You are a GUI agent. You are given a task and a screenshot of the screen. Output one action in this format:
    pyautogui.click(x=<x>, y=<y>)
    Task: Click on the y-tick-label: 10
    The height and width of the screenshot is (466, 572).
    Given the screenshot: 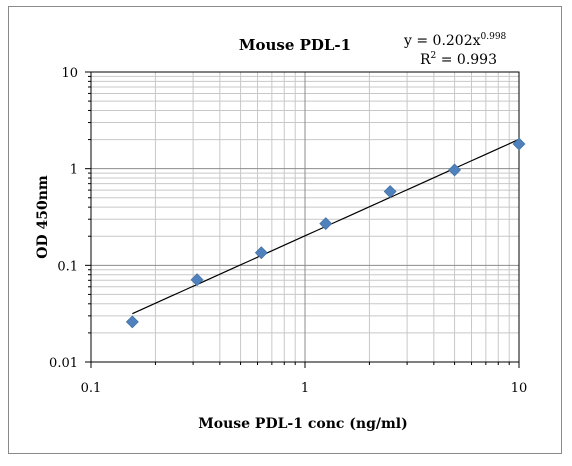 What is the action you would take?
    pyautogui.click(x=69, y=73)
    